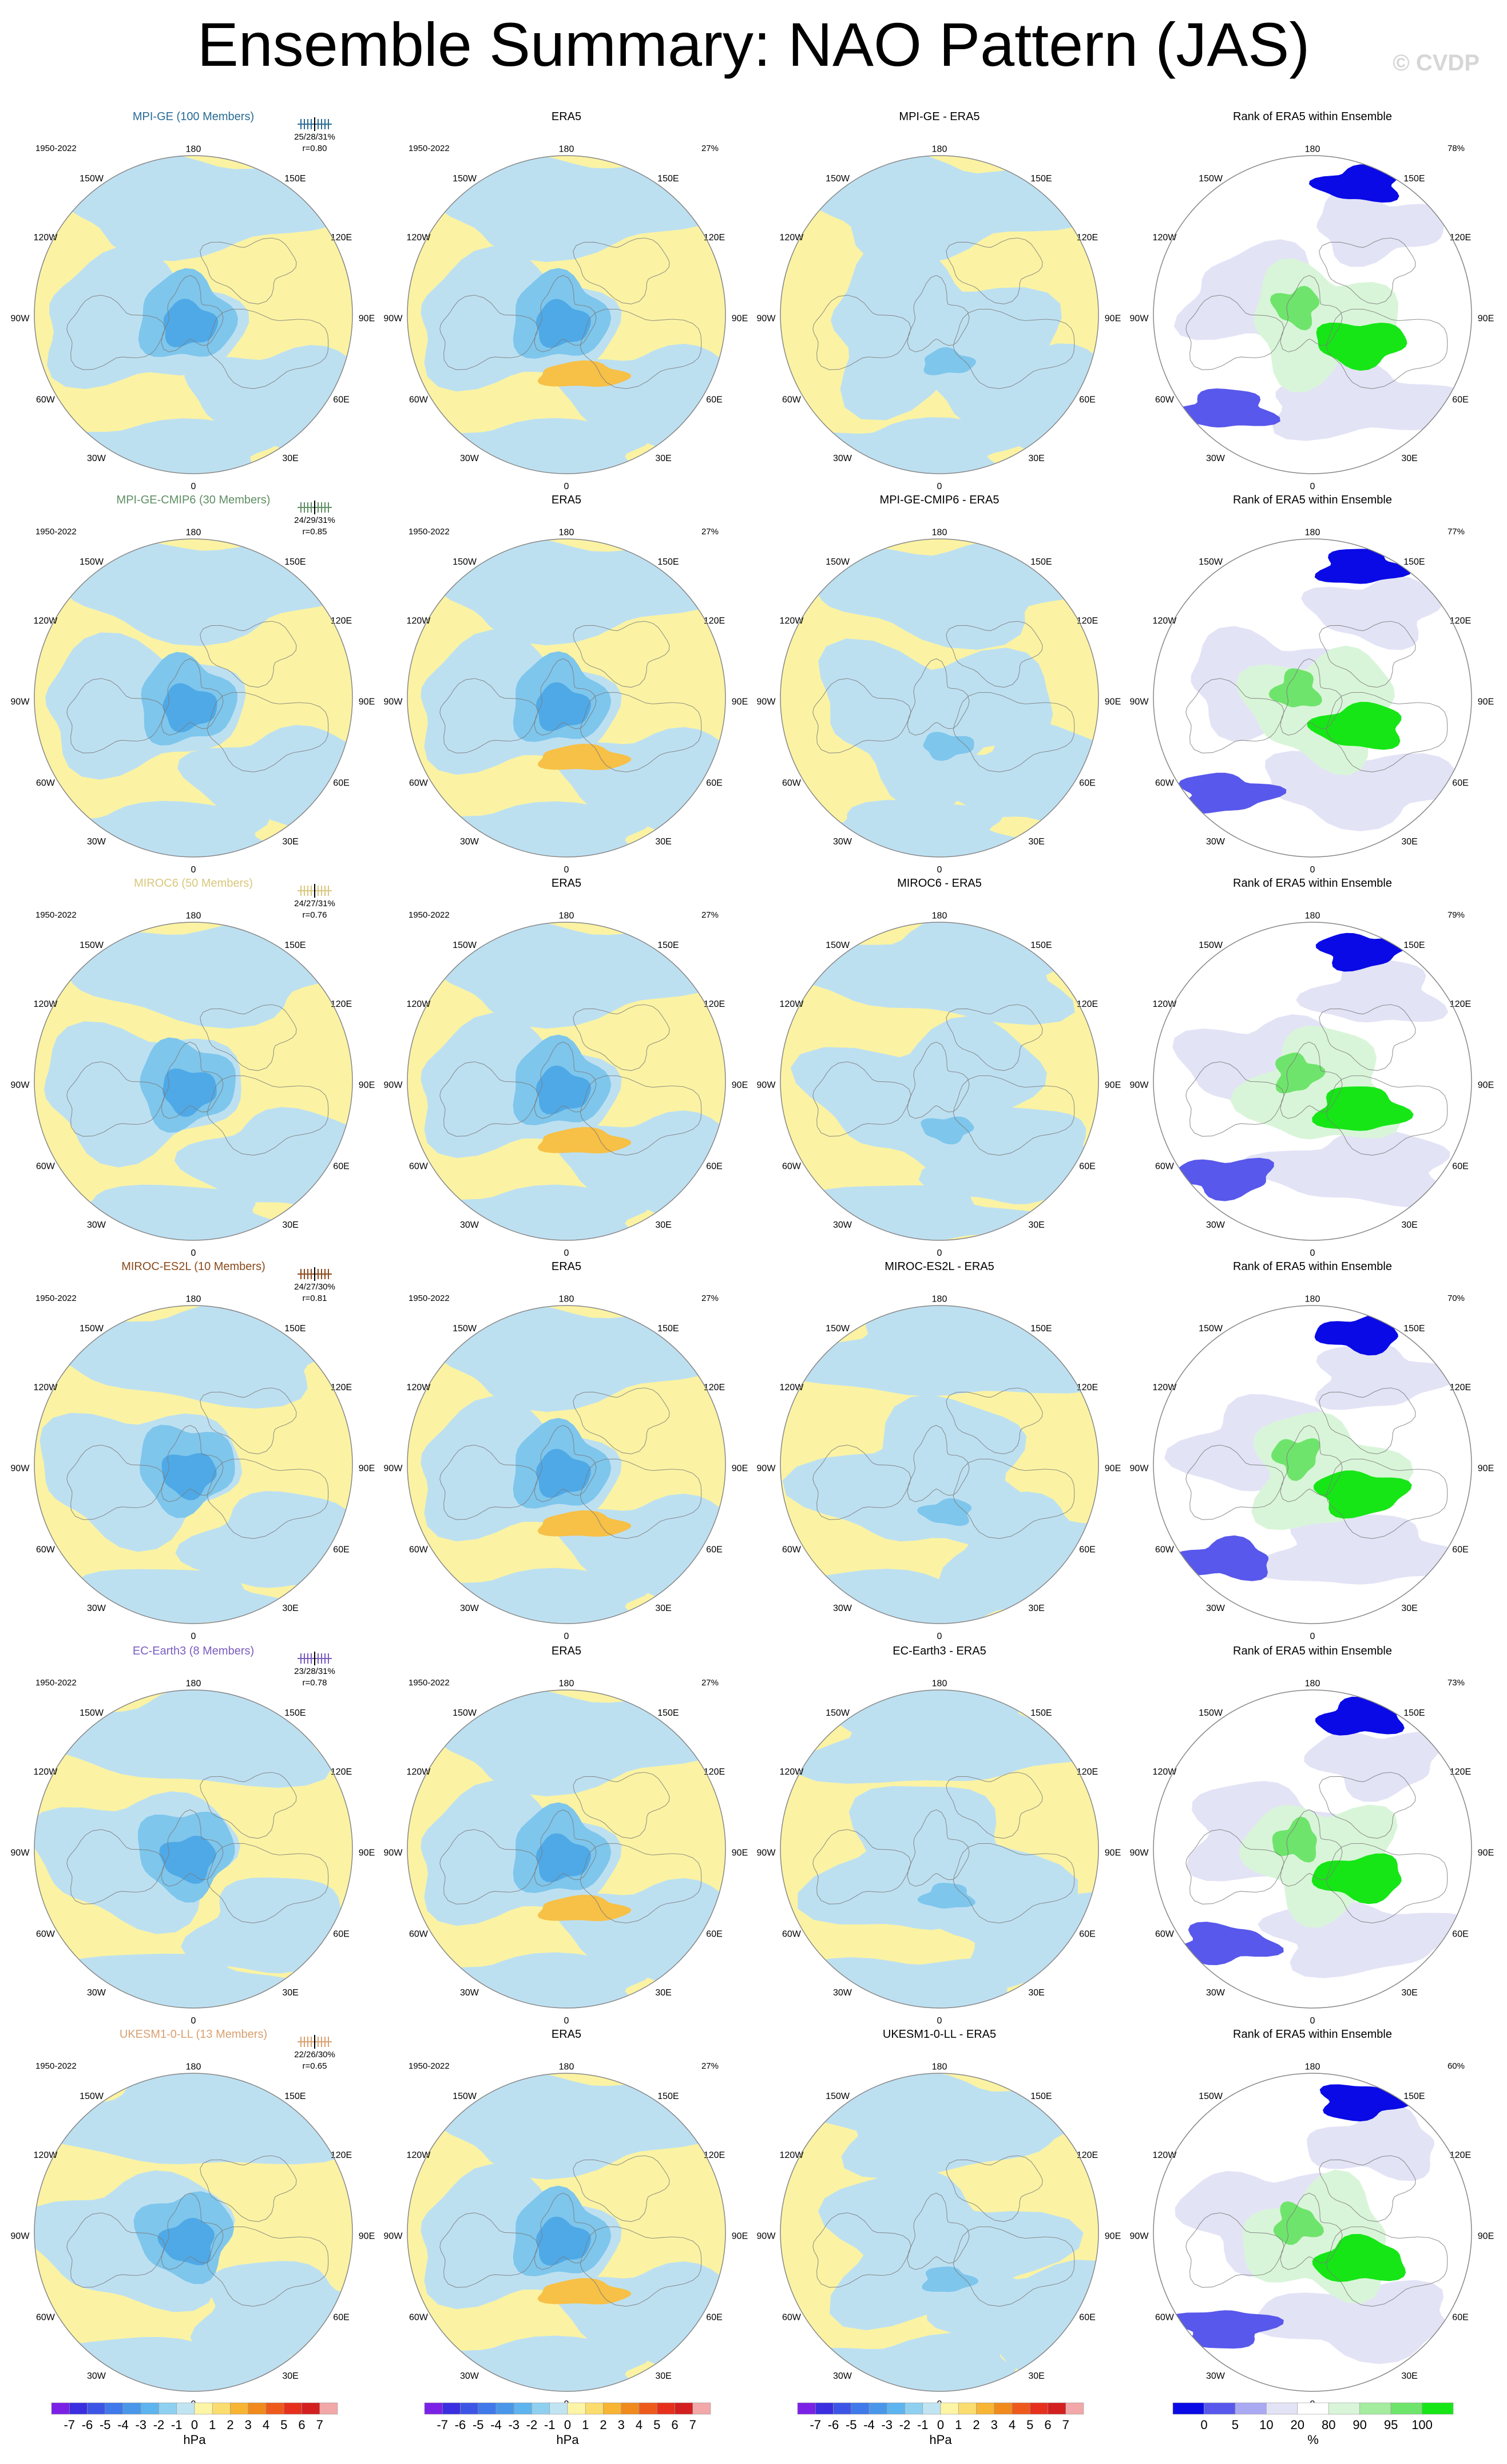  What do you see at coordinates (563, 706) in the screenshot?
I see `negative-centre` at bounding box center [563, 706].